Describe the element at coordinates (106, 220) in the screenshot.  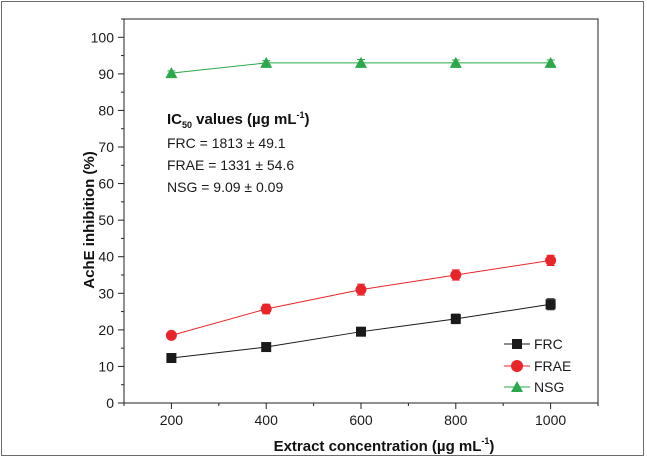
I see `y-tick-label: 50` at that location.